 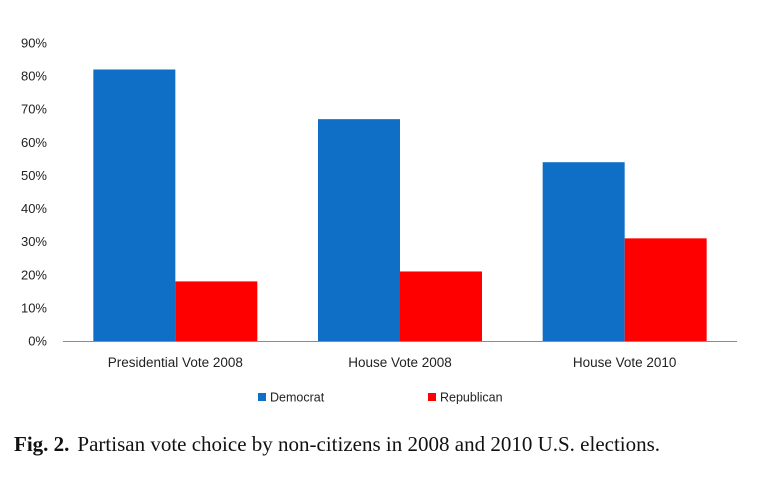 What do you see at coordinates (34, 43) in the screenshot?
I see `y-tick-label: 90%` at bounding box center [34, 43].